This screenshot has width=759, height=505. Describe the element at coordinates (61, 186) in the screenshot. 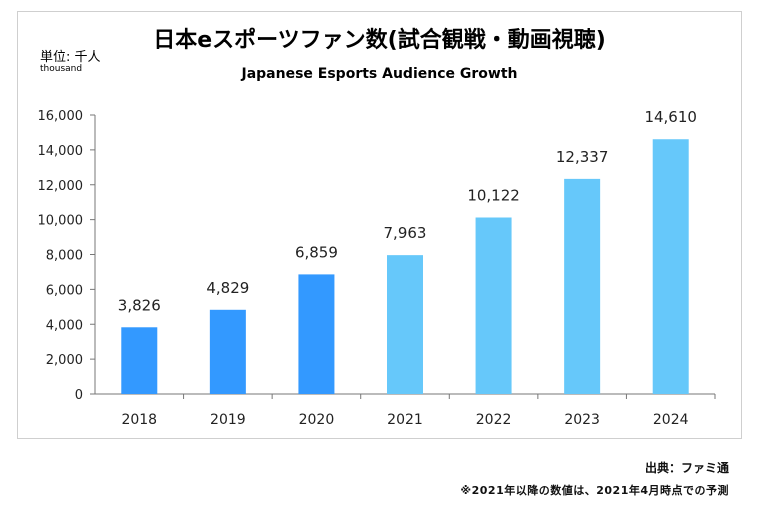

I see `y-tick-label: 12,000` at that location.